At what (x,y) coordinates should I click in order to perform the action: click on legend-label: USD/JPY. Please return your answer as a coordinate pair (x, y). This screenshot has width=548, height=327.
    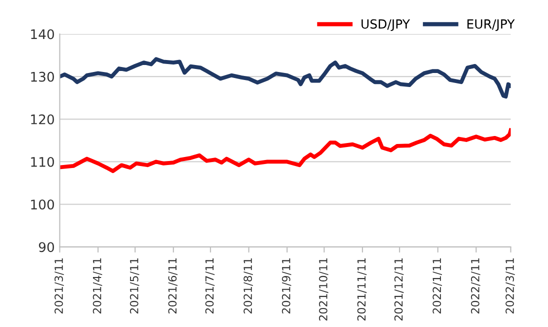
    Looking at the image, I should click on (386, 25).